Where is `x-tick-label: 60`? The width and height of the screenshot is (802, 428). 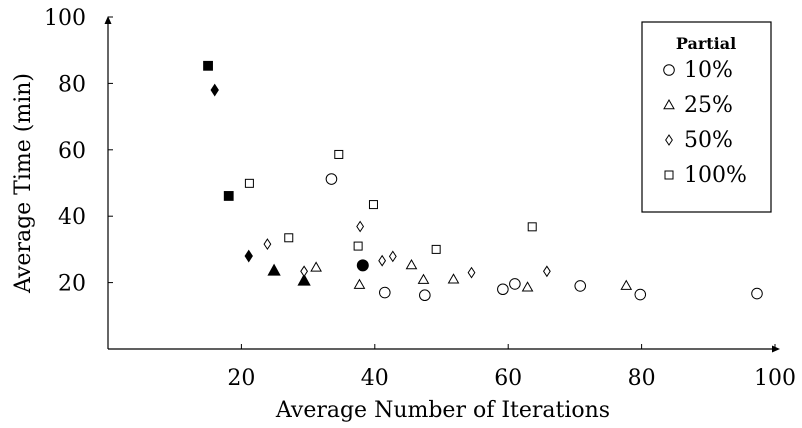 x-tick-label: 60 is located at coordinates (508, 378).